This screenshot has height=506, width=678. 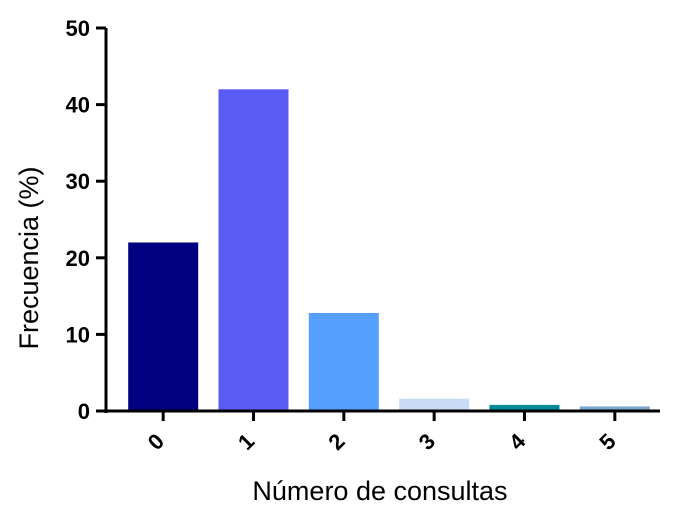 I want to click on y-axis-label: Frecuencia (%), so click(x=29, y=257).